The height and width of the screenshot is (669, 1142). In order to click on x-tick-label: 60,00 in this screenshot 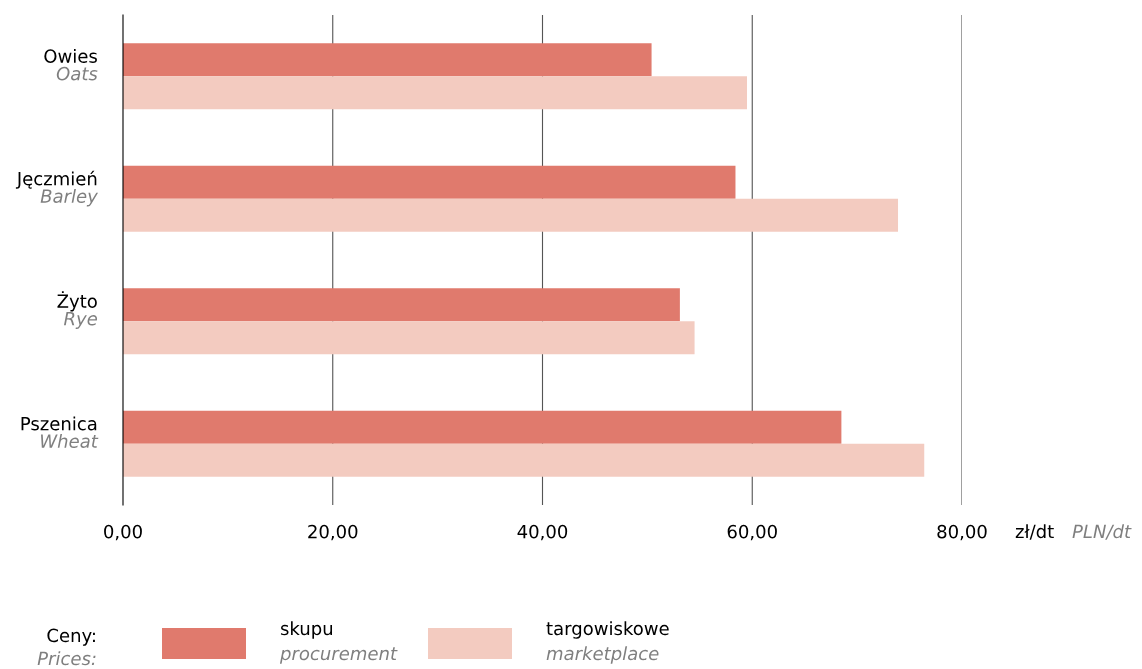, I will do `click(752, 532)`.